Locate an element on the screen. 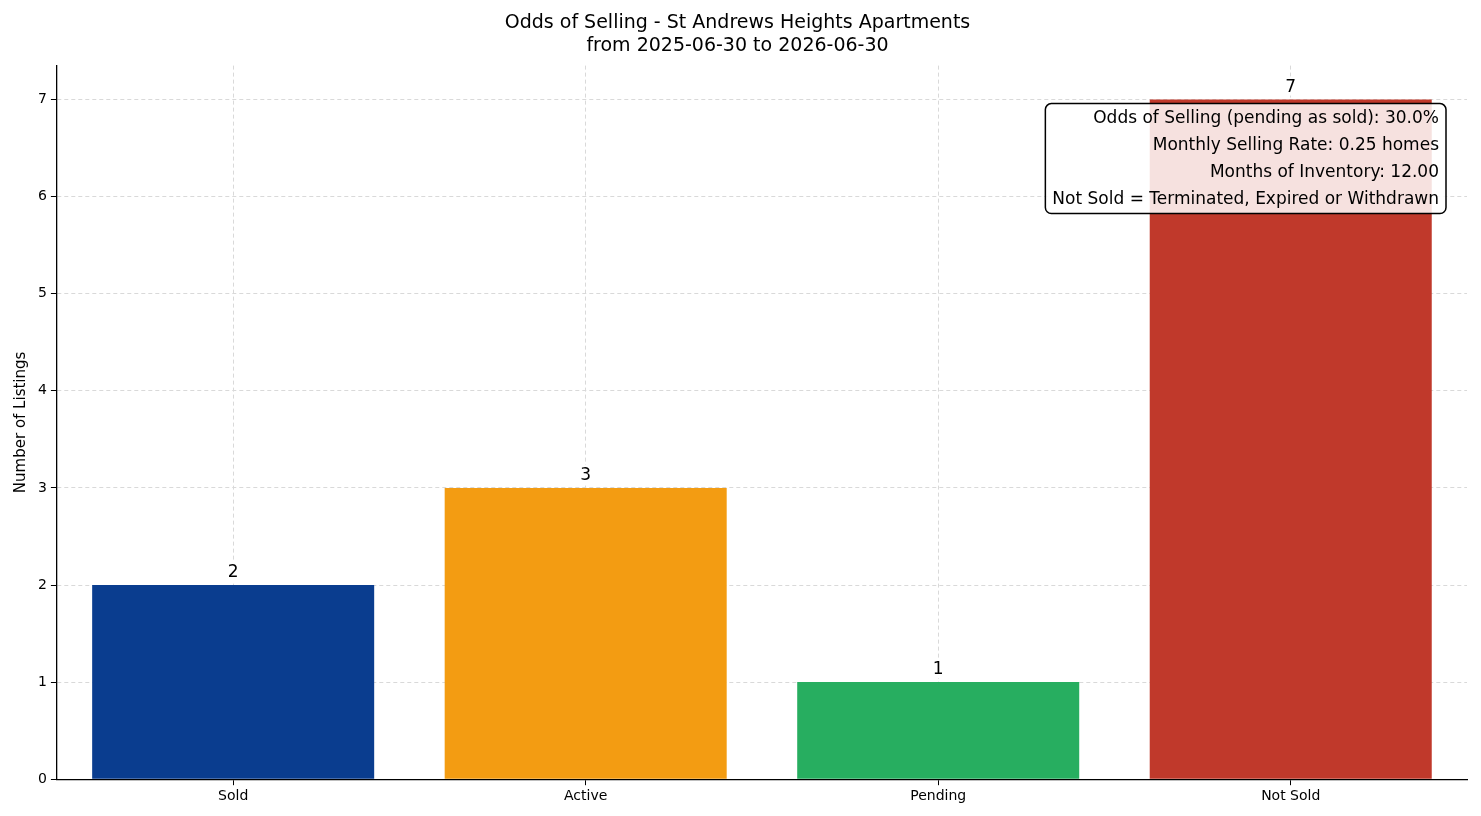 Image resolution: width=1481 pixels, height=816 pixels. data-label: 3 is located at coordinates (586, 473).